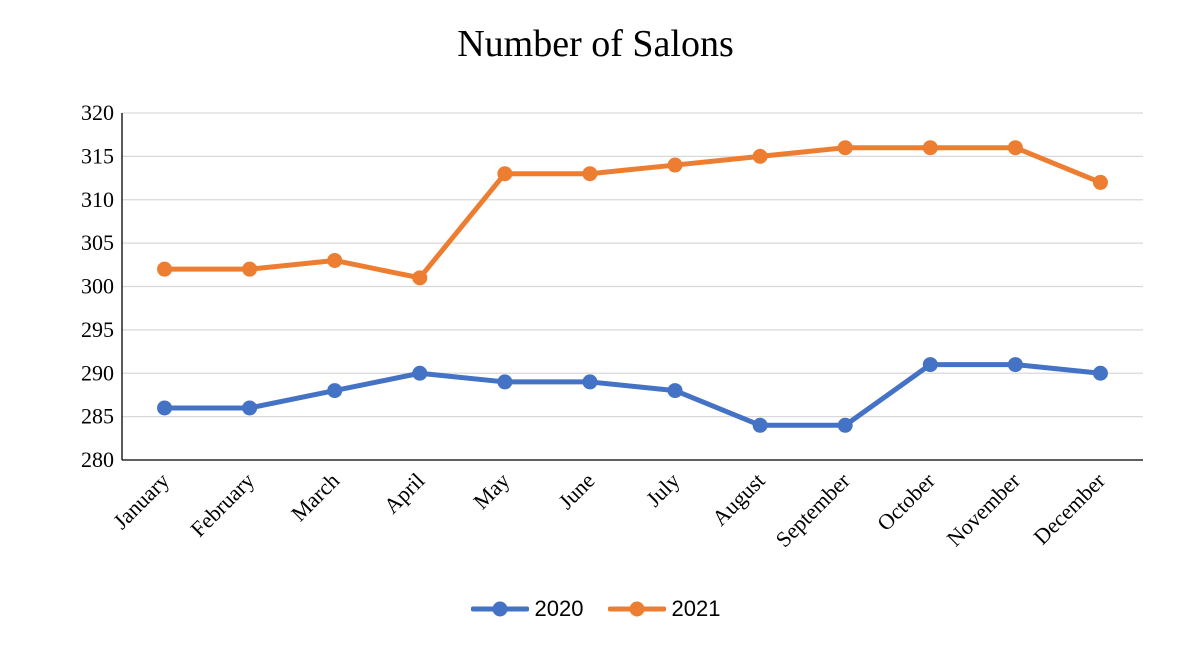 The height and width of the screenshot is (657, 1191). What do you see at coordinates (738, 499) in the screenshot?
I see `x-tick-label: August` at bounding box center [738, 499].